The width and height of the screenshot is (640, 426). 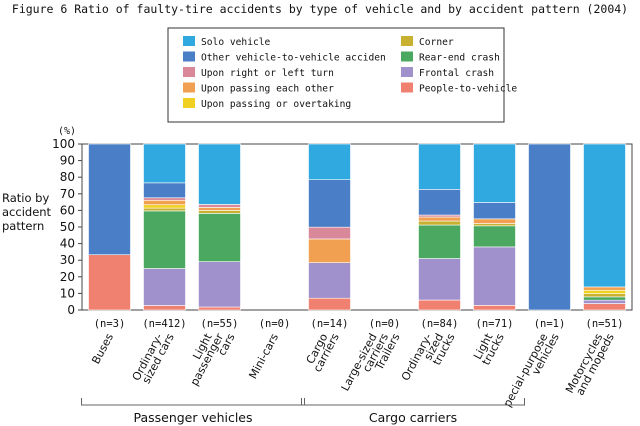 I want to click on y-tick-label: 80, so click(x=67, y=177).